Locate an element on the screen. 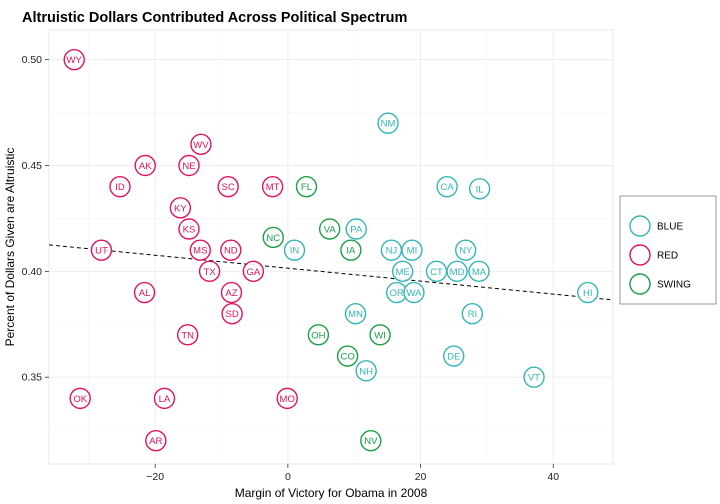  trend-line-group is located at coordinates (331, 272).